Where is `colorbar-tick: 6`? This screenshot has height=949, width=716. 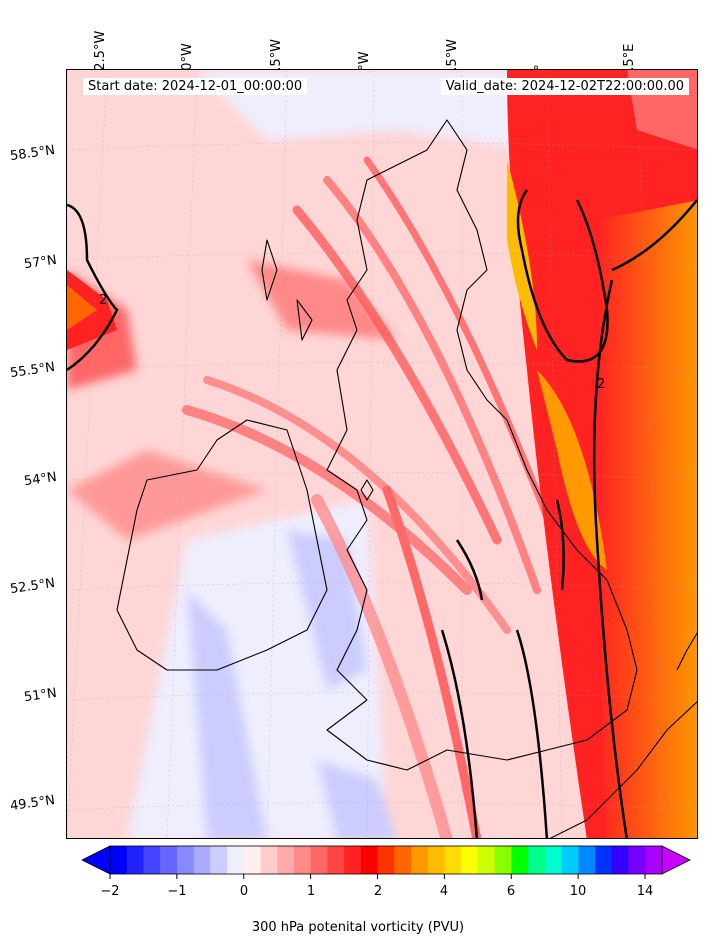
colorbar-tick: 6 is located at coordinates (511, 891).